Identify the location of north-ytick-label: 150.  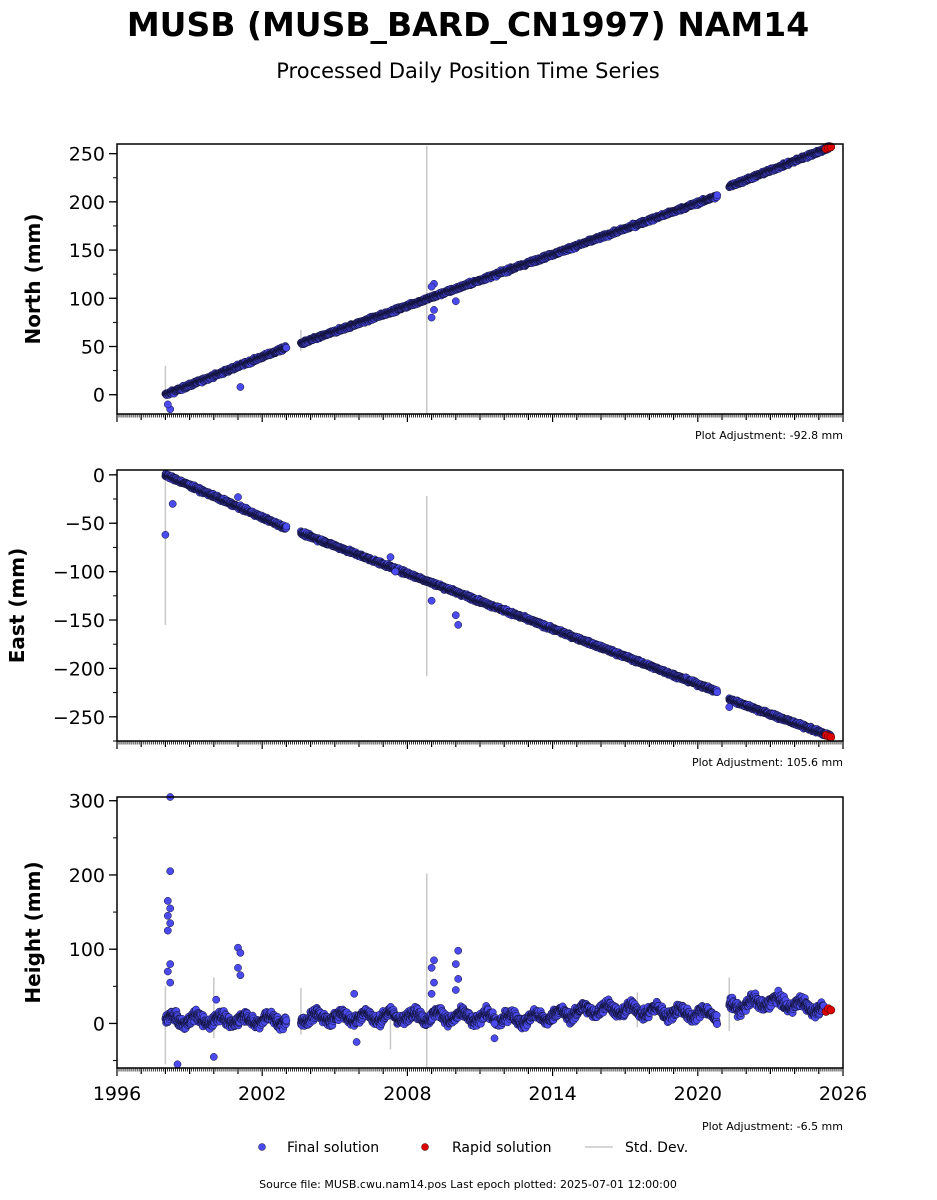
(87, 251).